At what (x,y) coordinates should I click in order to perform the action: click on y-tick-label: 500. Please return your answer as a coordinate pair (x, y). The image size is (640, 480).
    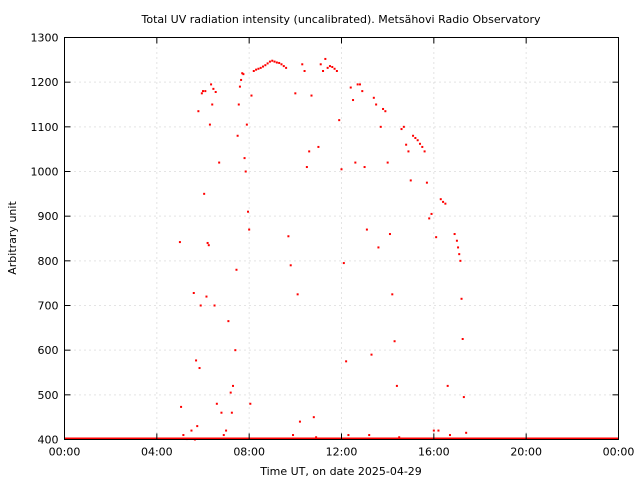
    Looking at the image, I should click on (48, 395).